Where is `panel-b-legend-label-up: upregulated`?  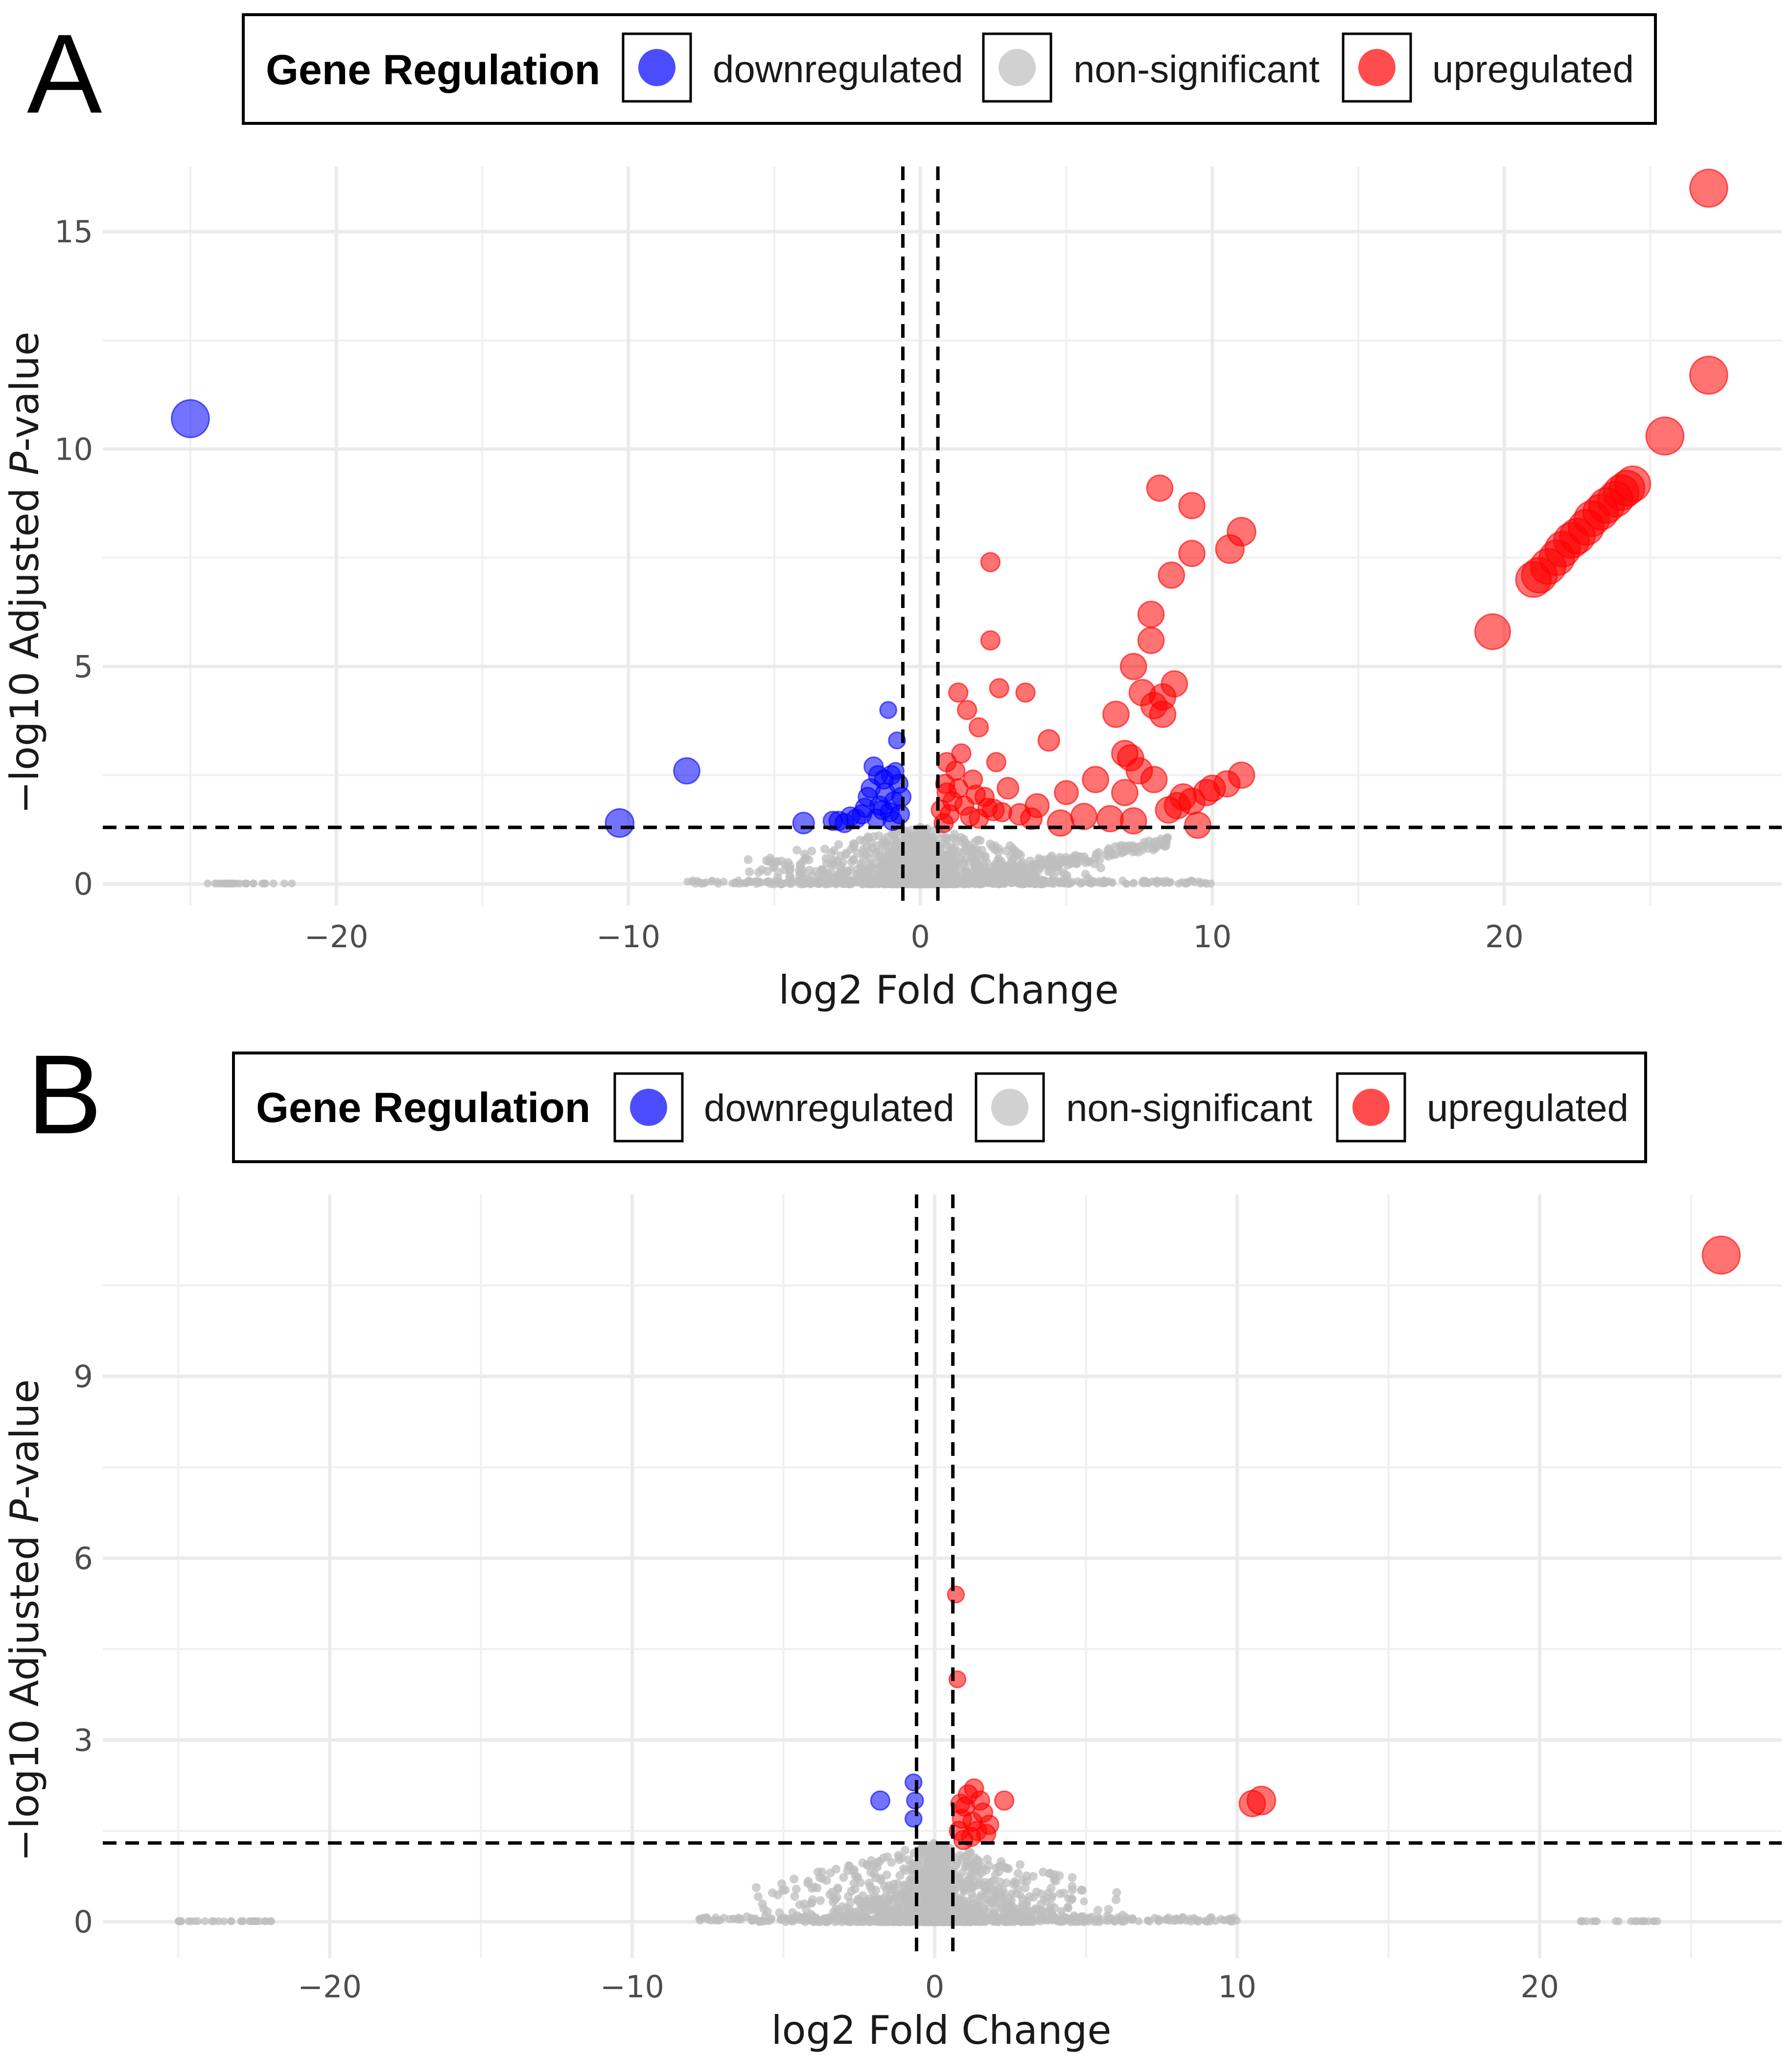 panel-b-legend-label-up: upregulated is located at coordinates (1528, 1107).